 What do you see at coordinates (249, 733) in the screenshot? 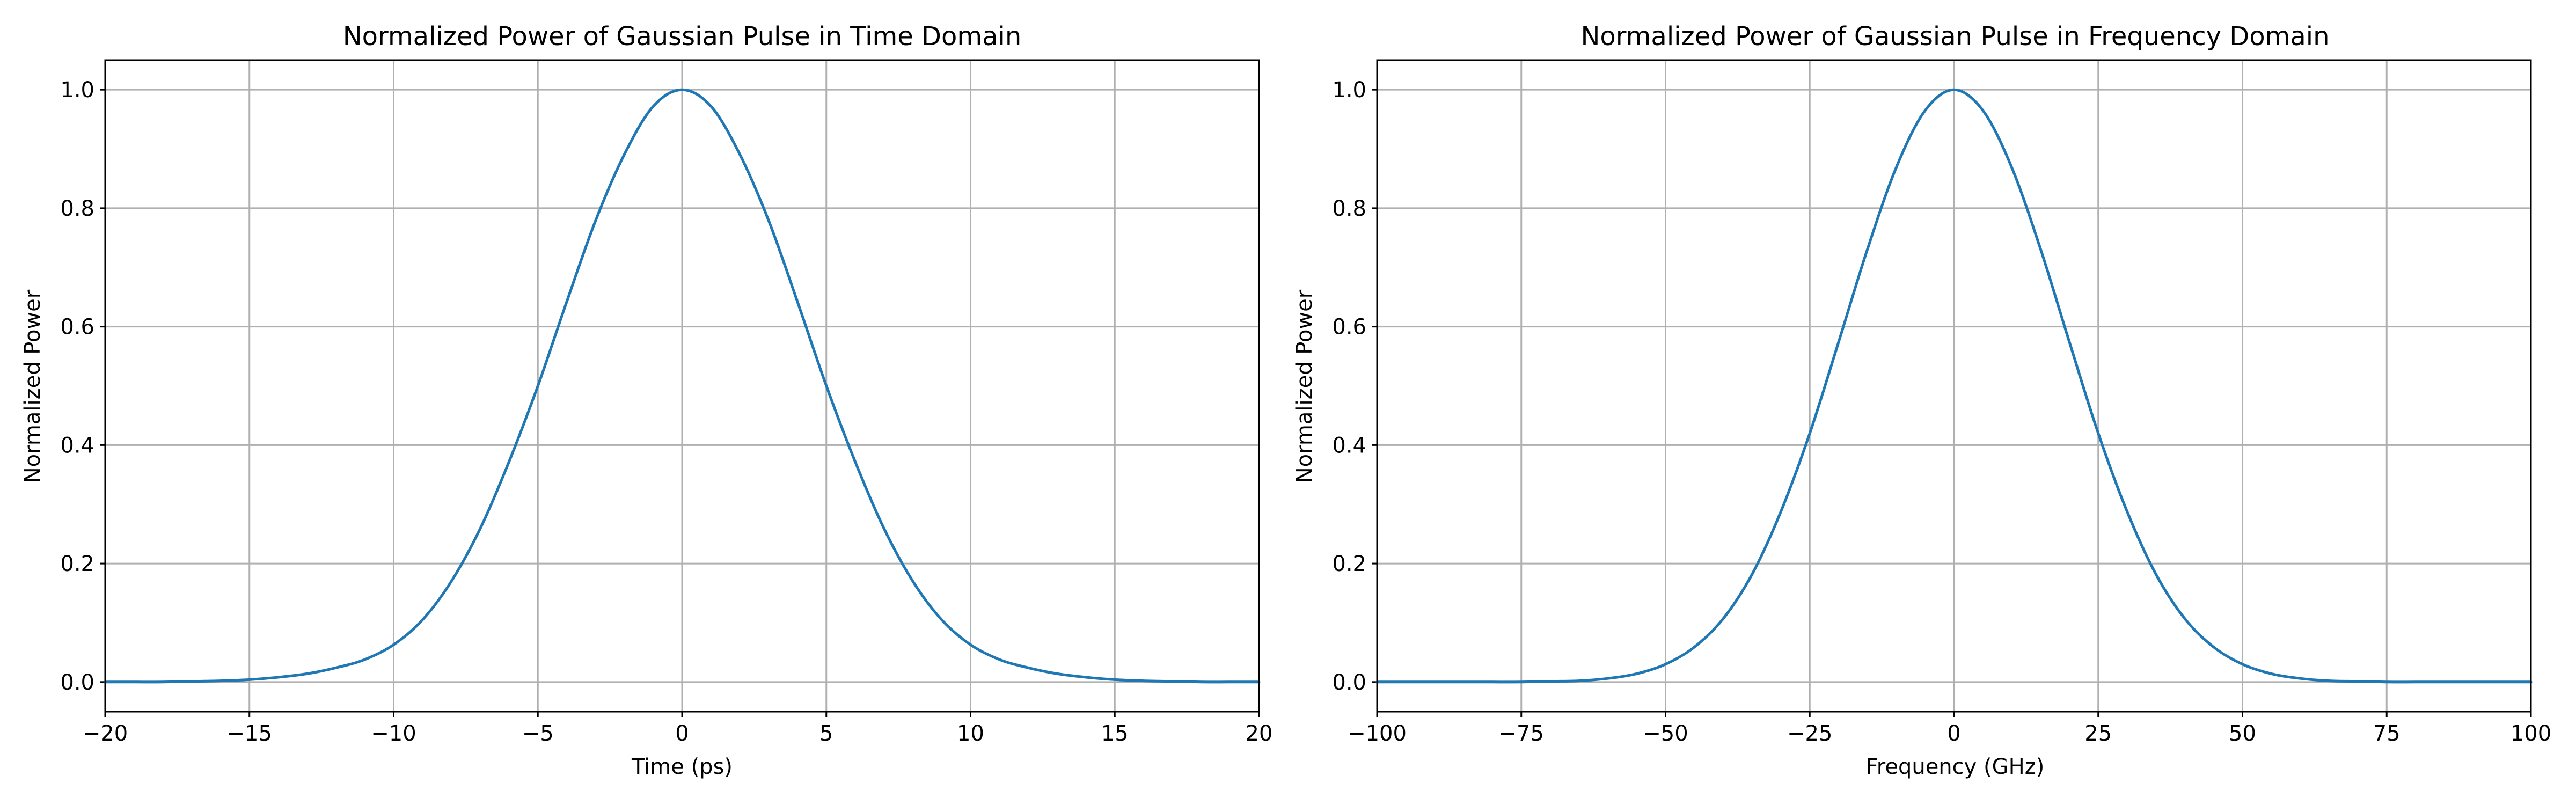
I see `x-tick-label: −15` at bounding box center [249, 733].